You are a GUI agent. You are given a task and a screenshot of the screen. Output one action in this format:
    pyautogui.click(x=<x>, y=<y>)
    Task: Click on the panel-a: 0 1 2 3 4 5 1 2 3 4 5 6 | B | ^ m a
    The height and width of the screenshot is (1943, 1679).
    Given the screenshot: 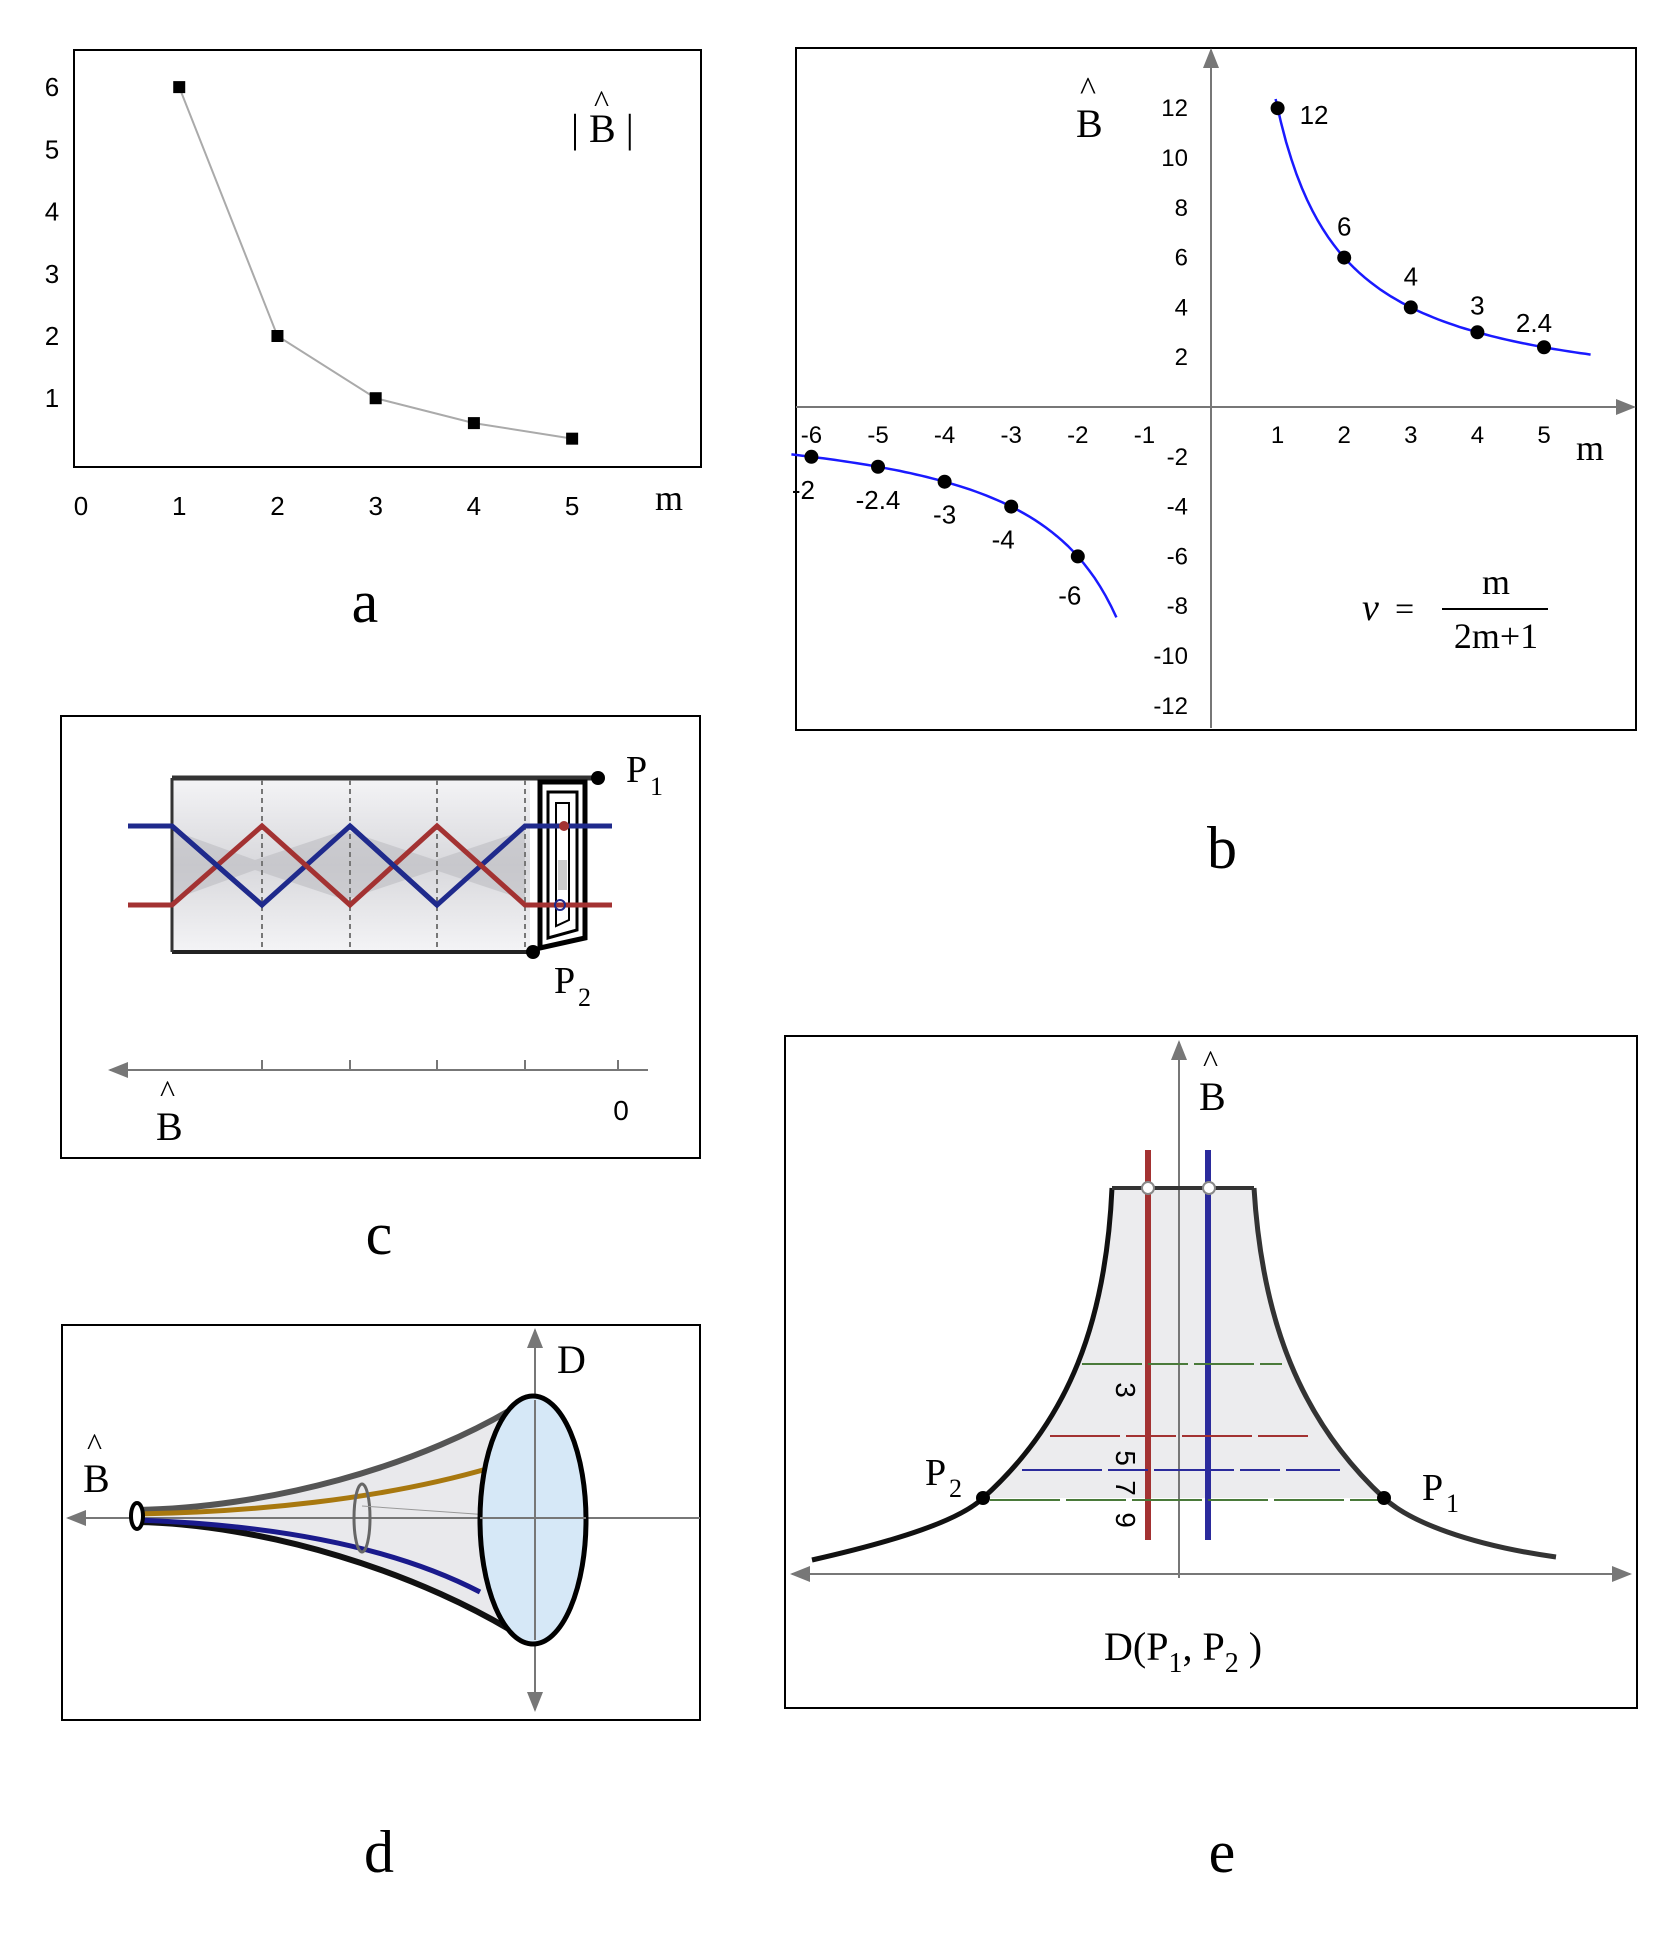 What is the action you would take?
    pyautogui.click(x=373, y=342)
    